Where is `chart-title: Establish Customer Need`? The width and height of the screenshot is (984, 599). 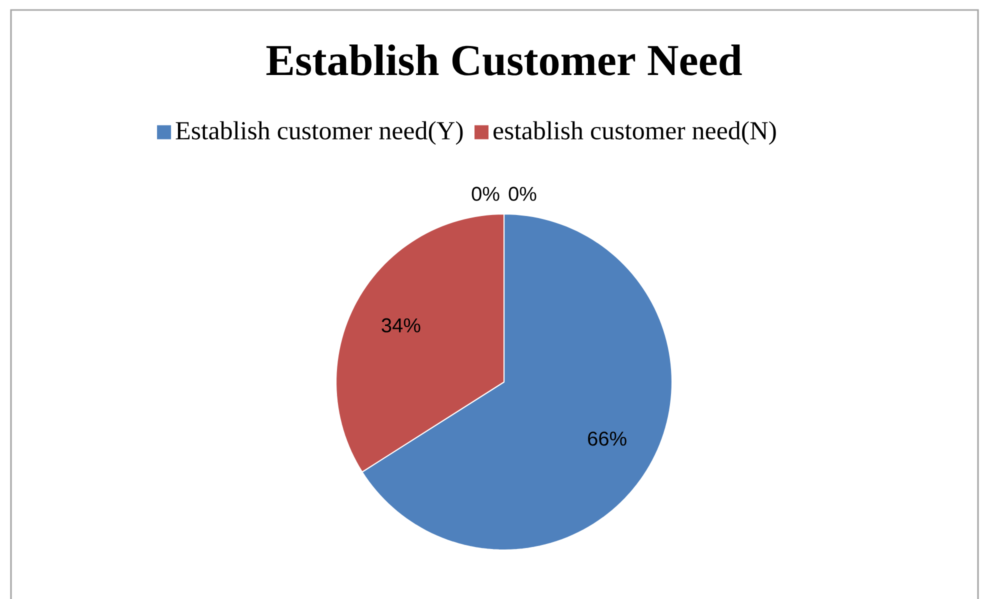
chart-title: Establish Customer Need is located at coordinates (504, 60).